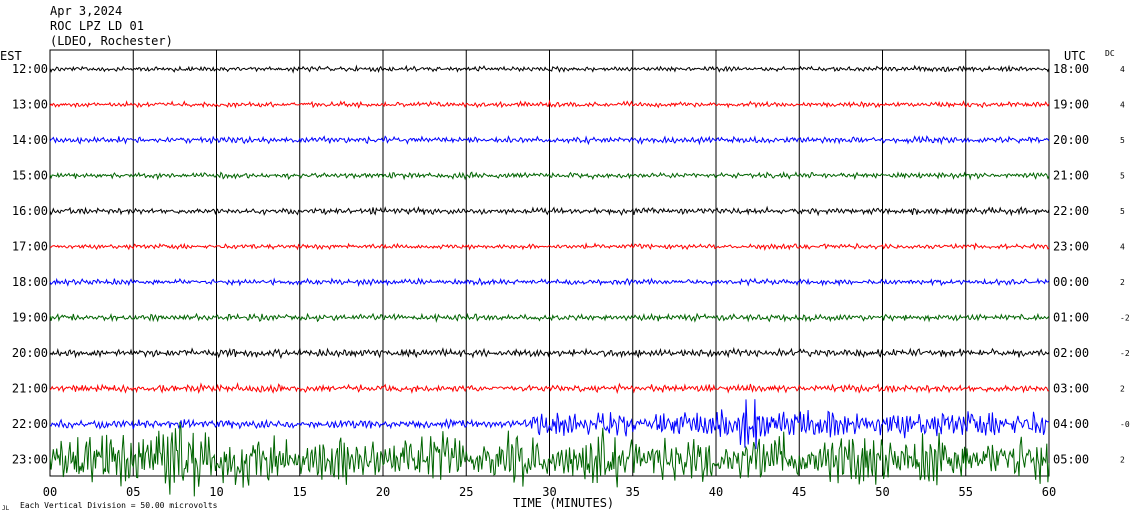 Image resolution: width=1130 pixels, height=519 pixels. I want to click on row-local-time-label: 12:00, so click(30, 69).